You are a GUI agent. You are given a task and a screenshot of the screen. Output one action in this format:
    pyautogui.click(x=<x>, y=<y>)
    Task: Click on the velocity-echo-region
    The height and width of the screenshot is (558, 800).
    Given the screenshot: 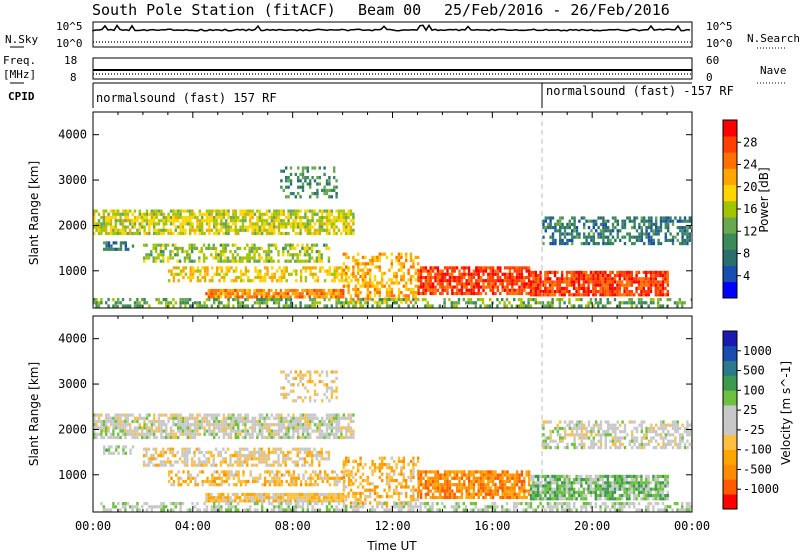 What is the action you would take?
    pyautogui.click(x=274, y=498)
    